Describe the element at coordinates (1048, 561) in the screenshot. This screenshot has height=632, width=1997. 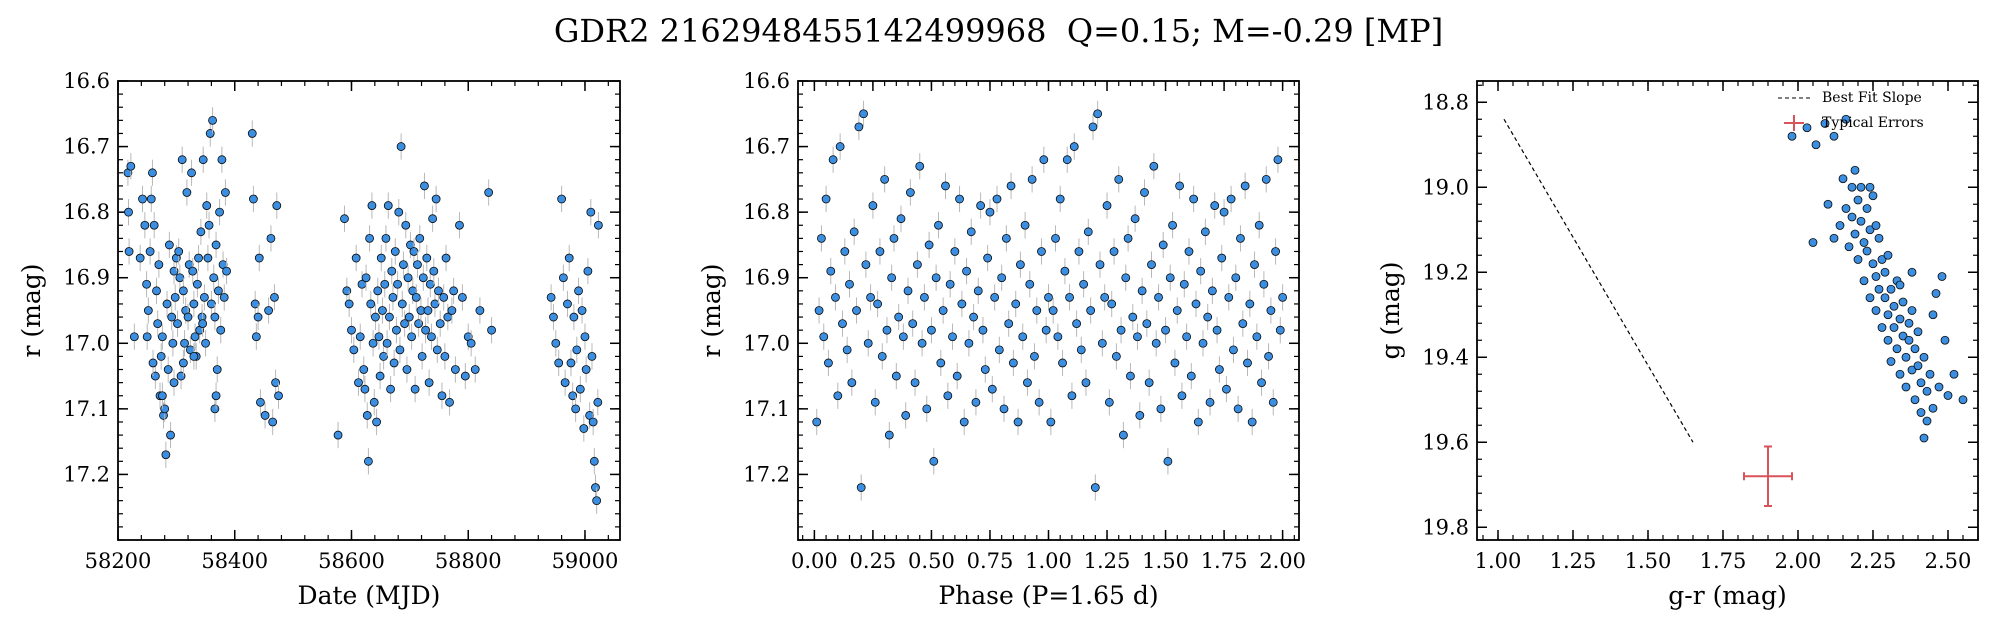
I see `x-tick-label: 1.00` at that location.